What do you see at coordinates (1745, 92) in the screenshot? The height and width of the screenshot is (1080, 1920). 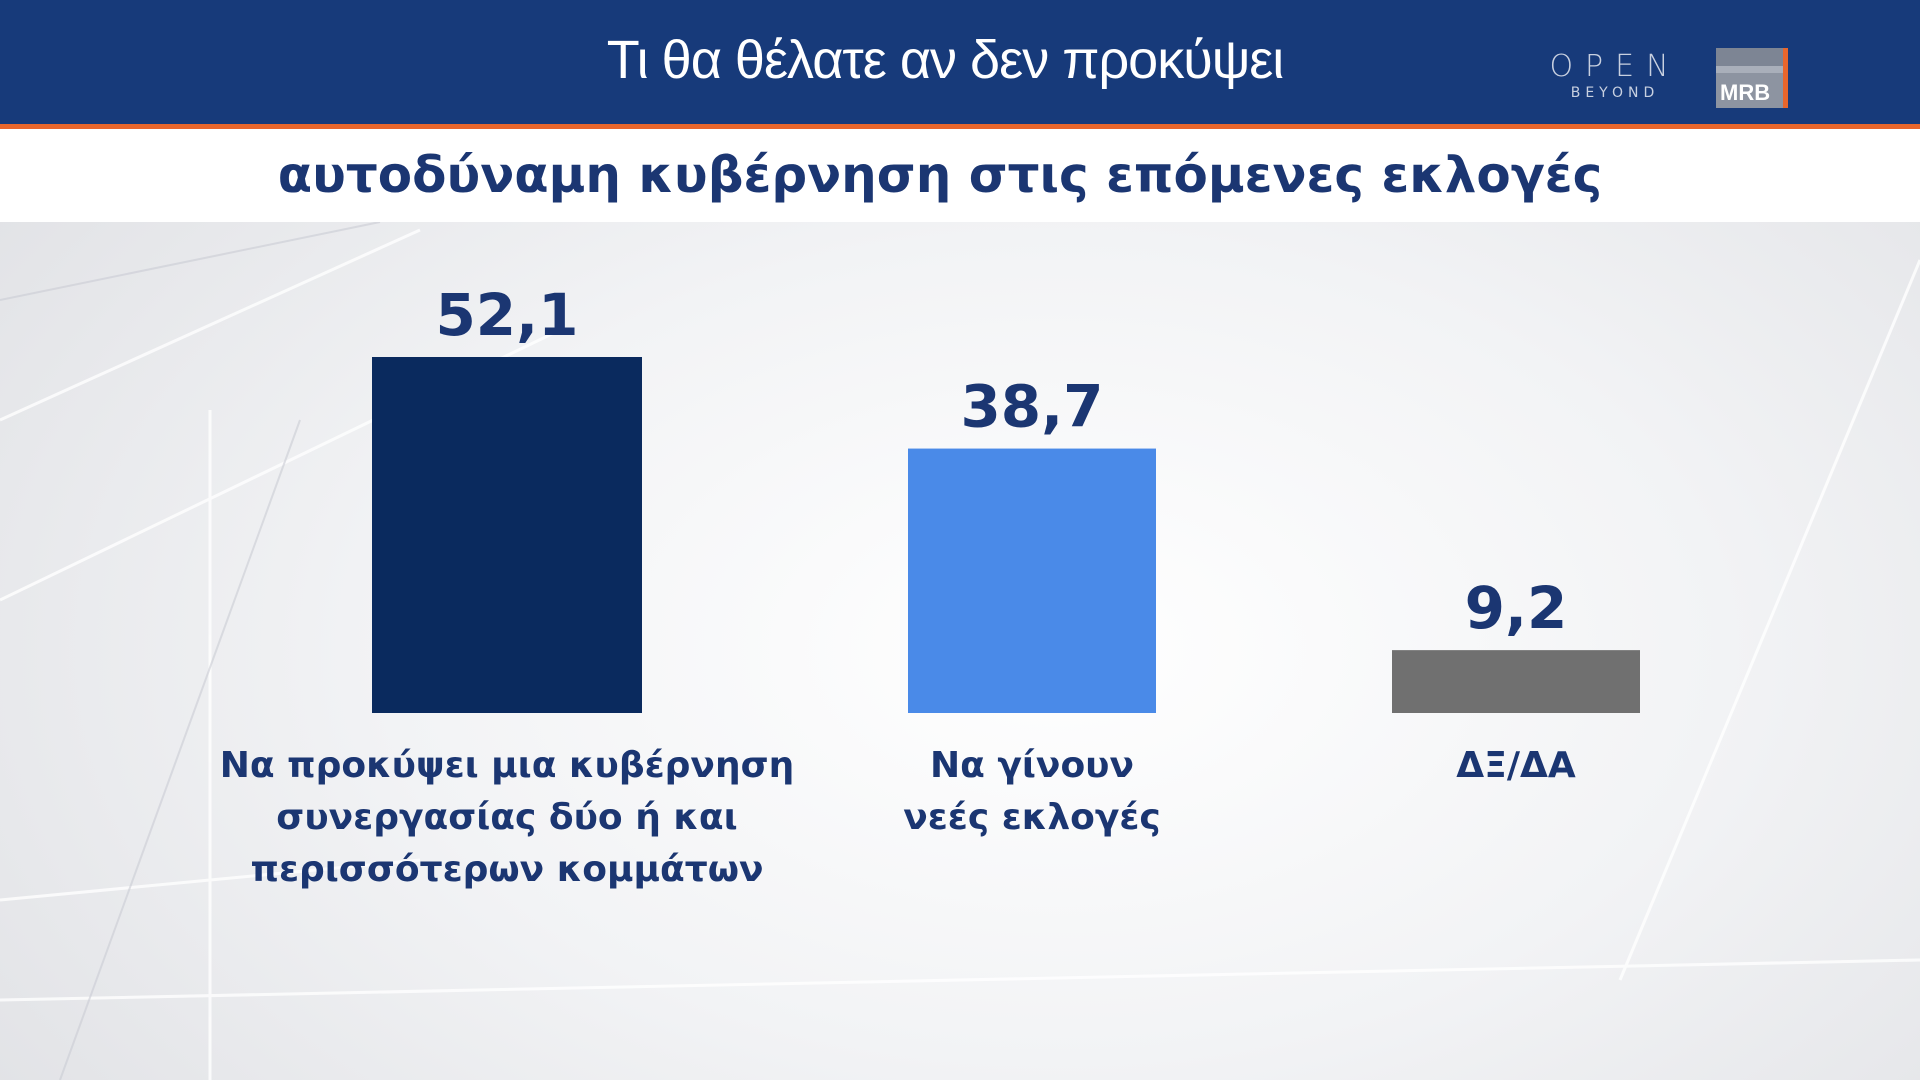 I see `logo-mrb-text: MRB` at bounding box center [1745, 92].